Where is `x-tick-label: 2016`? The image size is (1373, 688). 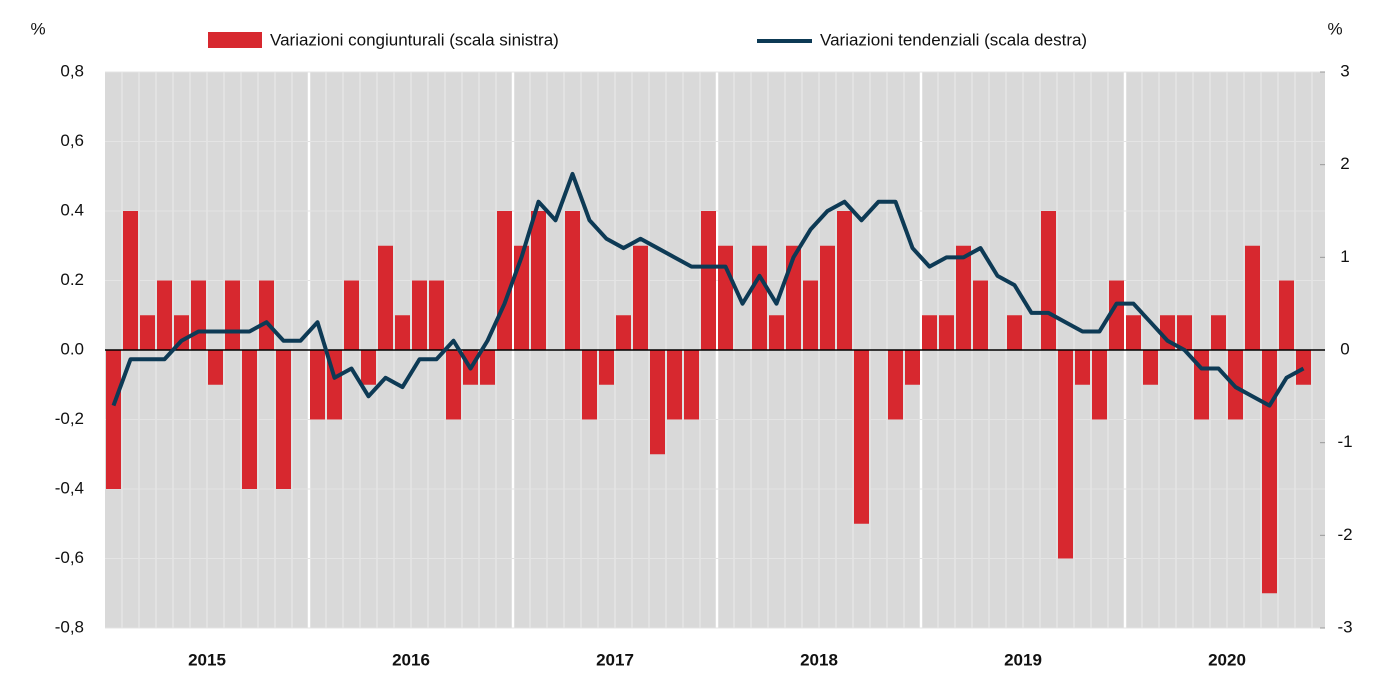
x-tick-label: 2016 is located at coordinates (411, 659).